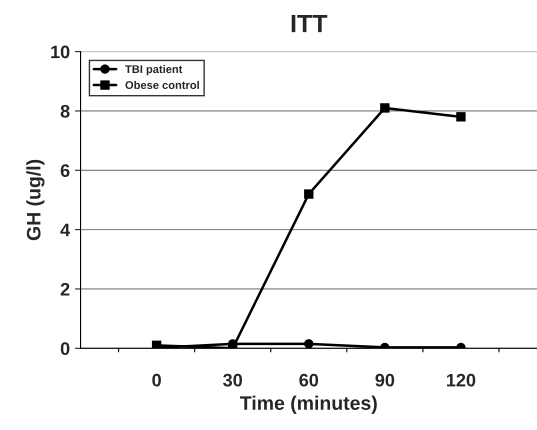  What do you see at coordinates (384, 380) in the screenshot?
I see `x-tick-label: 90` at bounding box center [384, 380].